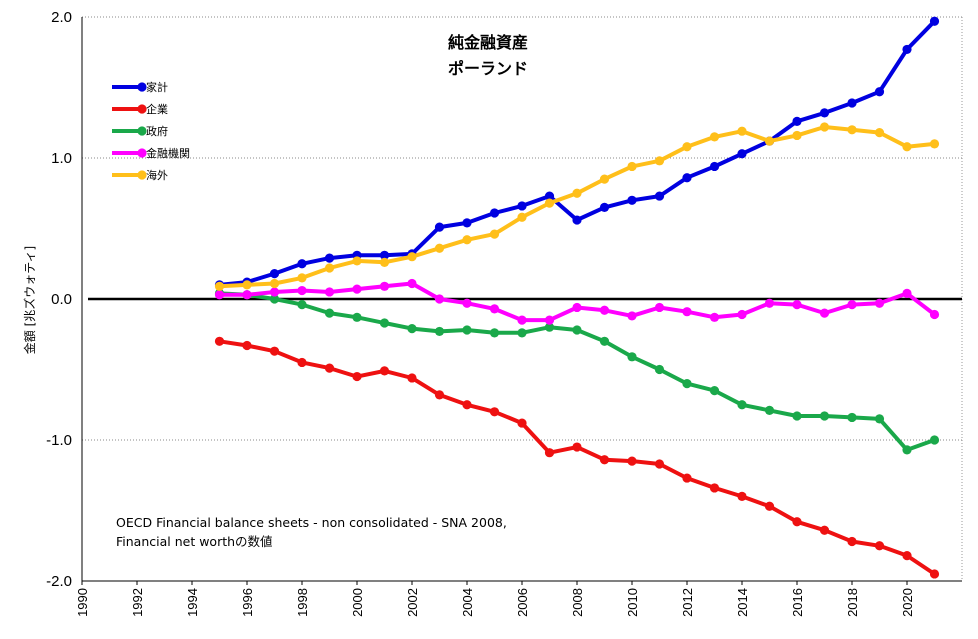 This screenshot has height=639, width=978. I want to click on y-tick-labels: 2.0 1.0 0.0 -1.0 -2.0, so click(59, 299).